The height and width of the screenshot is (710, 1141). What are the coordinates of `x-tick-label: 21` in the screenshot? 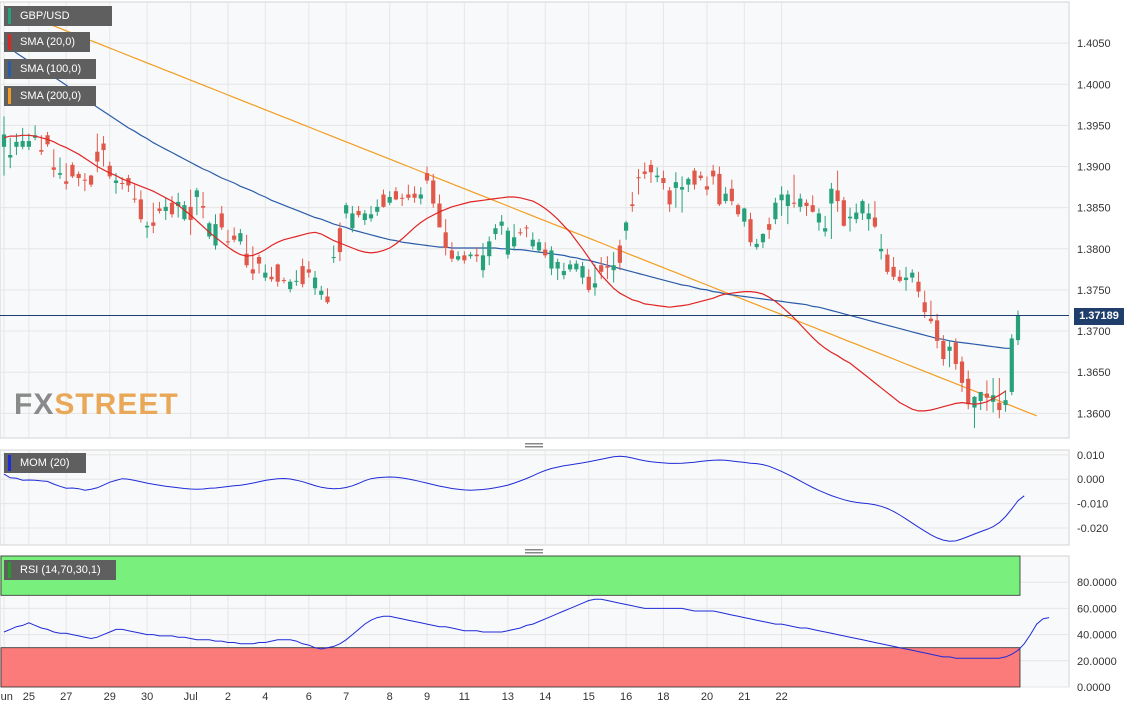 It's located at (744, 697).